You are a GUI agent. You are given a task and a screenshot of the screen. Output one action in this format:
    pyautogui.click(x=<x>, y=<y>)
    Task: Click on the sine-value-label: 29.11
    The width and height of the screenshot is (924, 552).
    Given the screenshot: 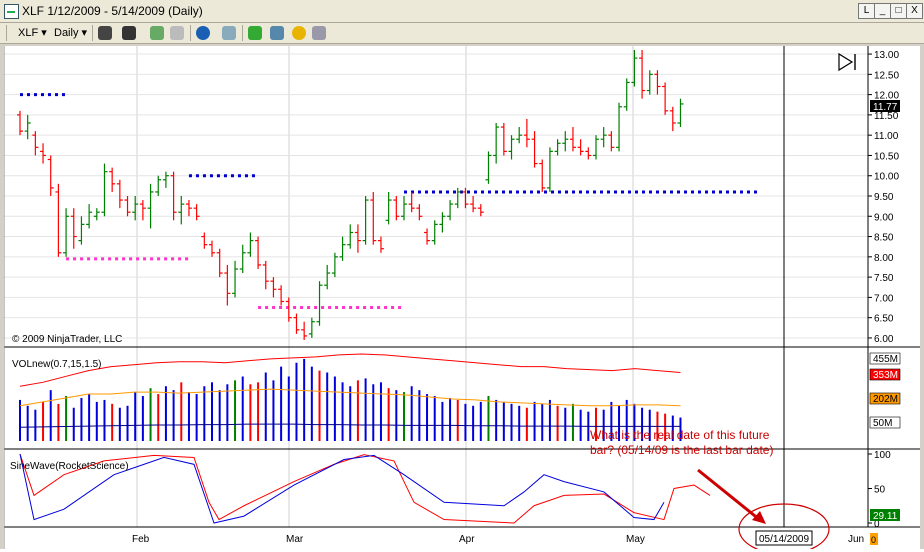 What is the action you would take?
    pyautogui.click(x=885, y=516)
    